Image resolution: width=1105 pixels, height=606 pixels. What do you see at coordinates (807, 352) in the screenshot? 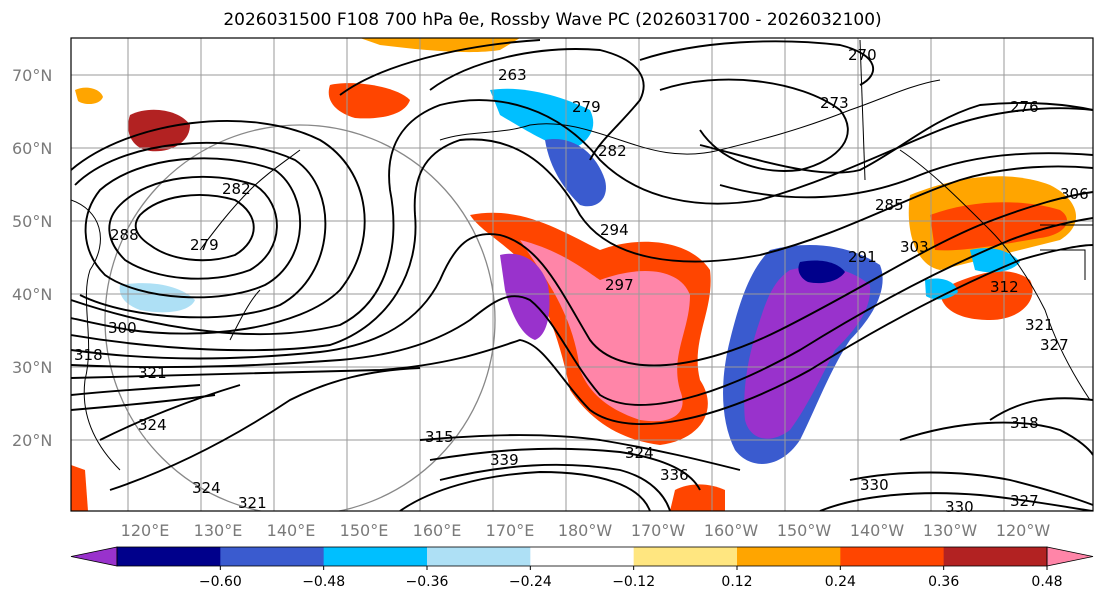
I see `purple-anomaly-core` at bounding box center [807, 352].